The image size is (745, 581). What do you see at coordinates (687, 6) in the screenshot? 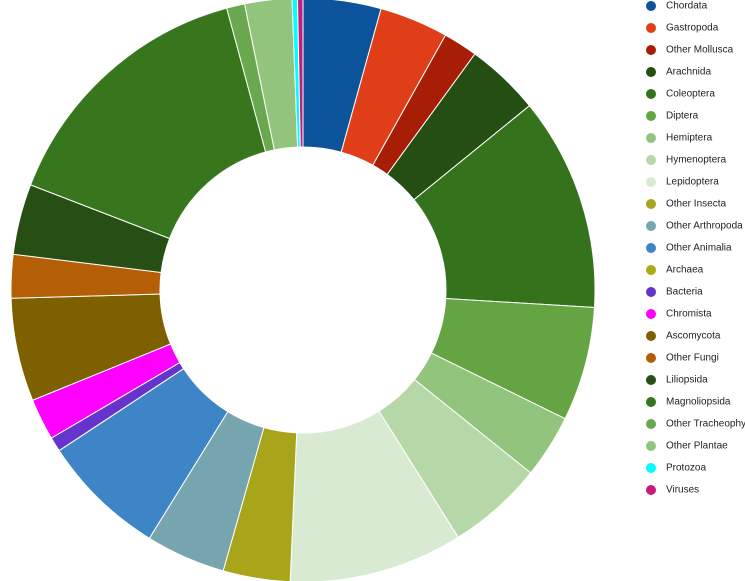
I see `legend-label: Chordata` at bounding box center [687, 6].